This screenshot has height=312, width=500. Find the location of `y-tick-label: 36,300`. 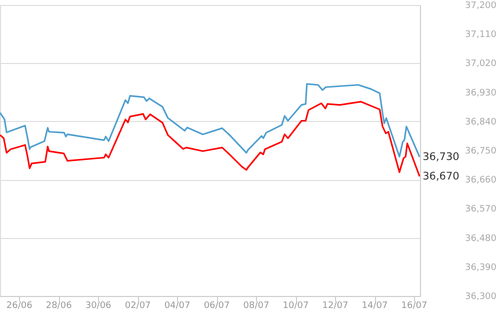

y-tick-label: 36,300 is located at coordinates (481, 297).